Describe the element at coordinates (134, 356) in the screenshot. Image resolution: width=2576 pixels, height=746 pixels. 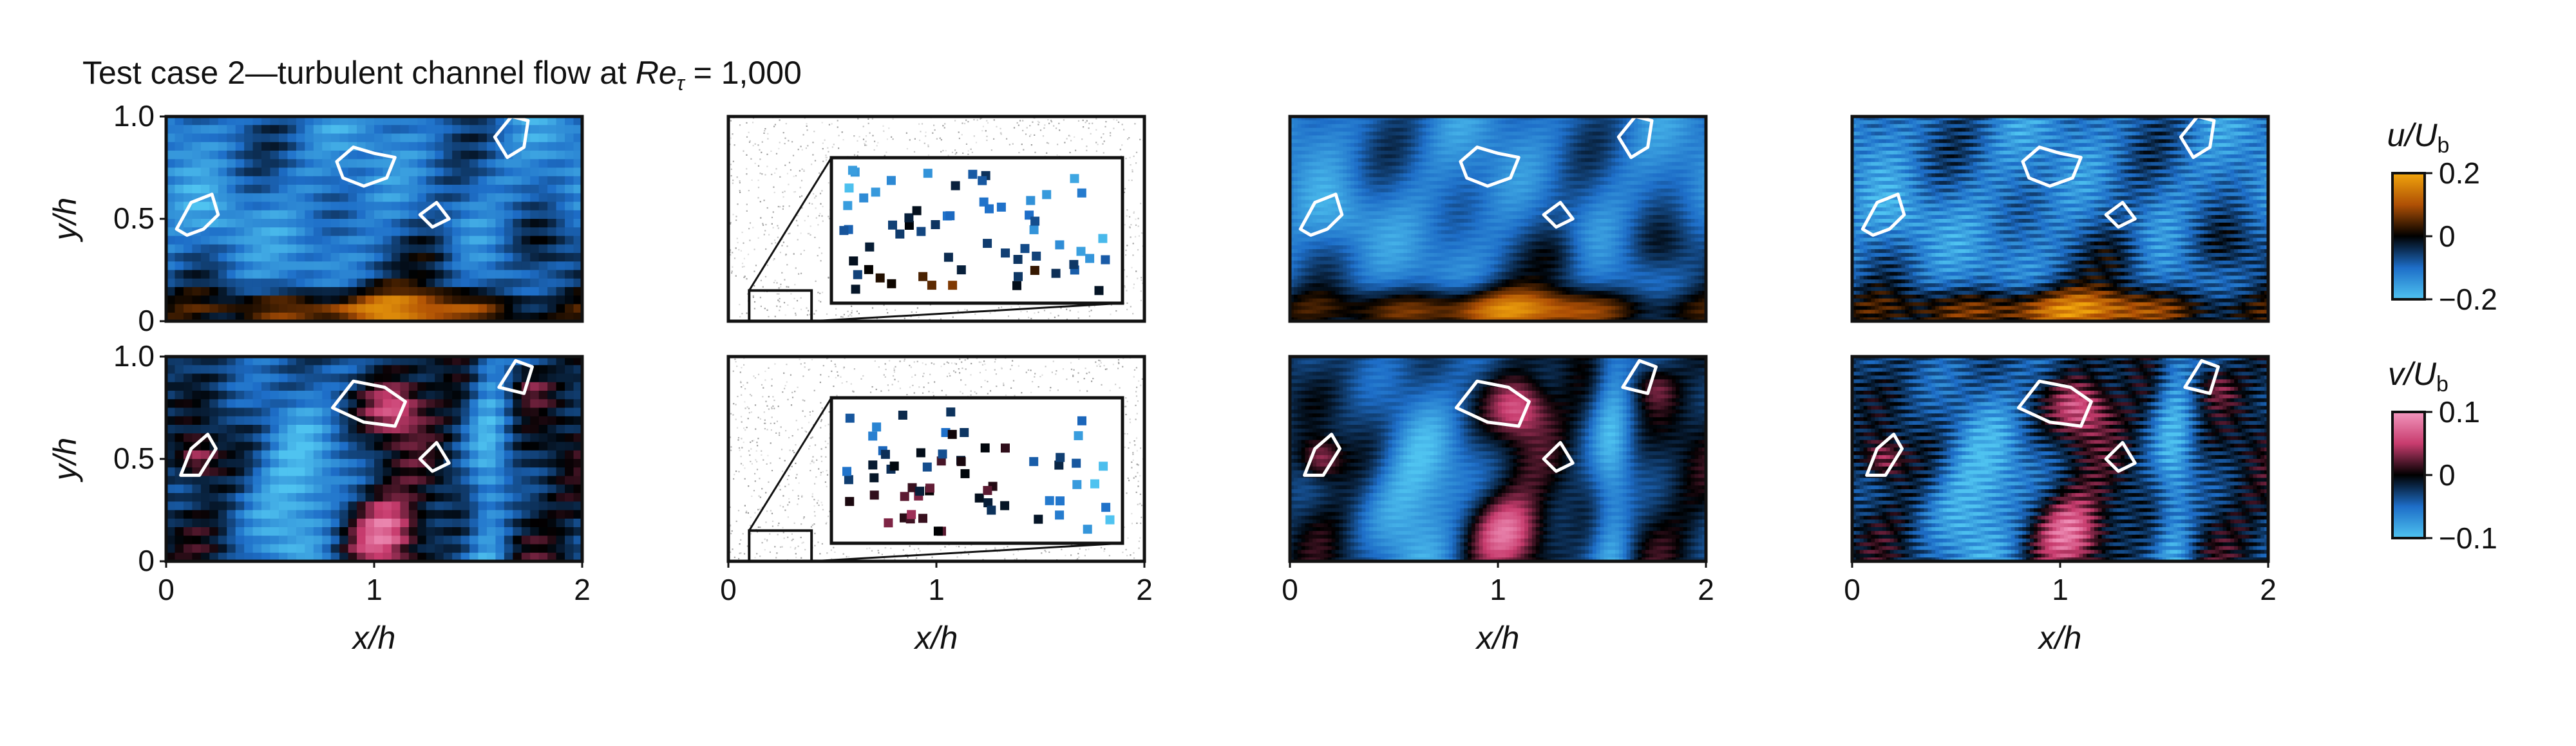
I see `ytick-label-row2-3: 1.0` at that location.